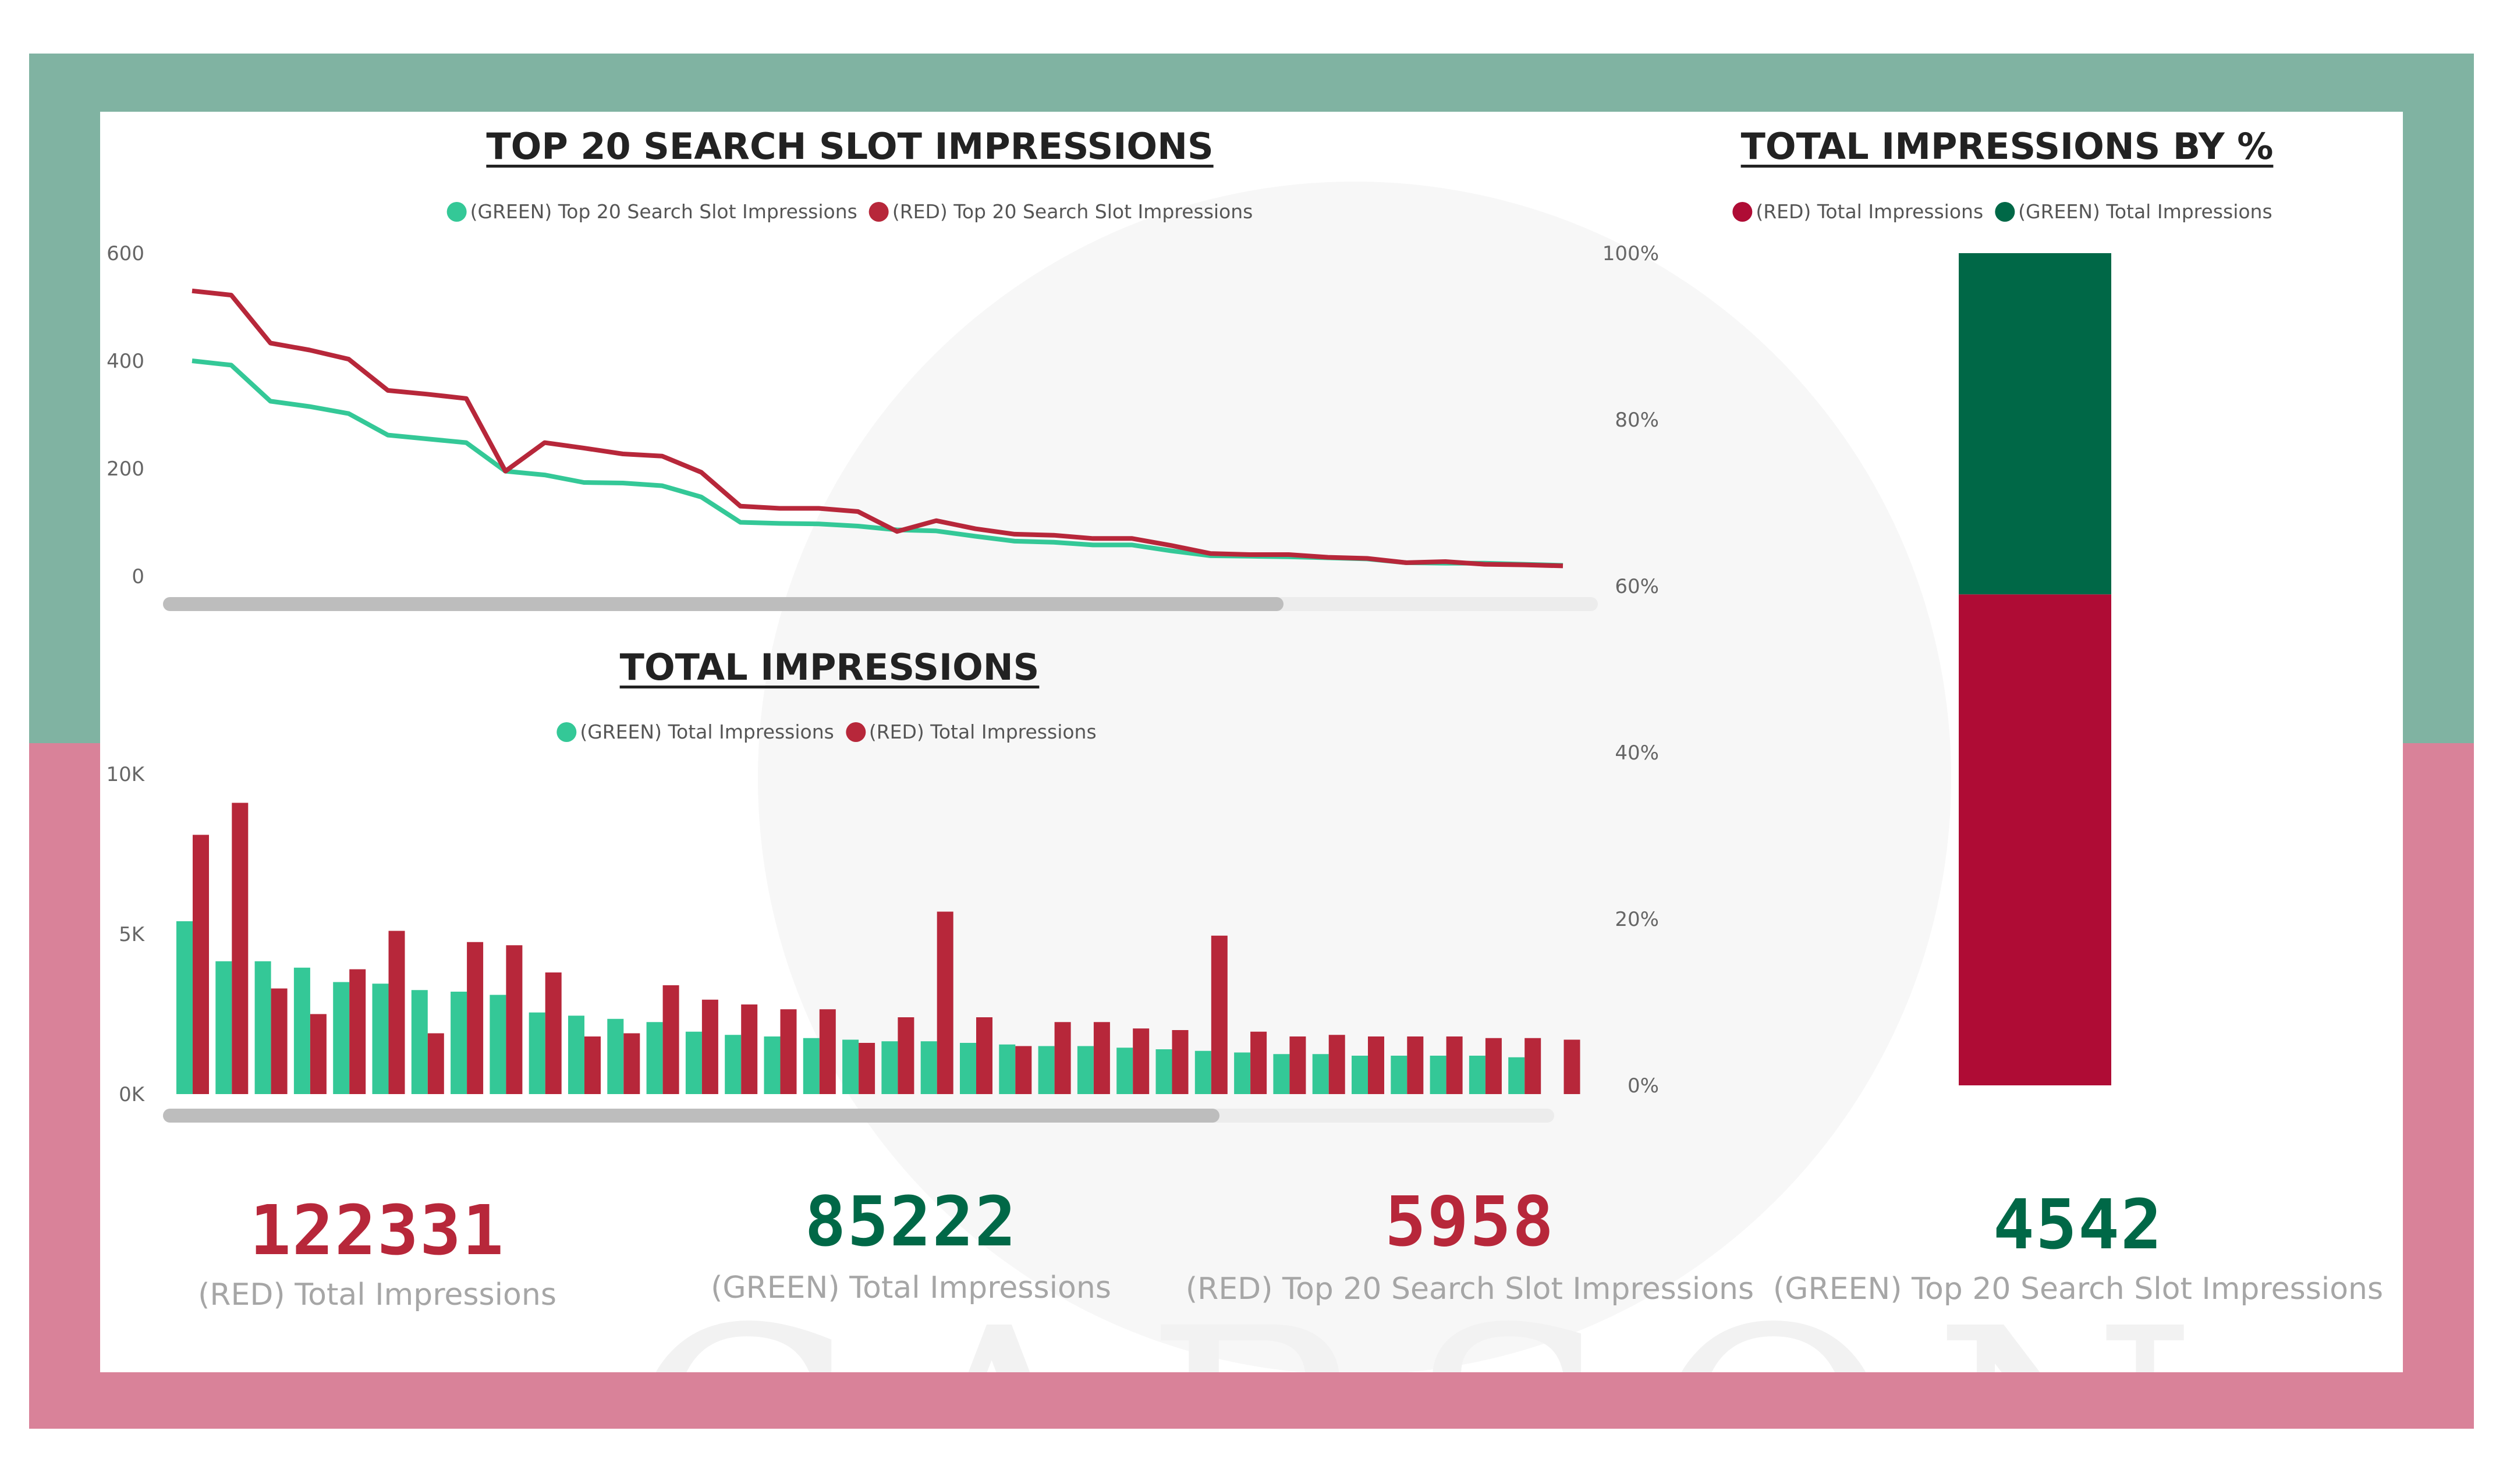 This screenshot has width=2503, height=1484. What do you see at coordinates (2035, 424) in the screenshot?
I see `stacked-segment-green` at bounding box center [2035, 424].